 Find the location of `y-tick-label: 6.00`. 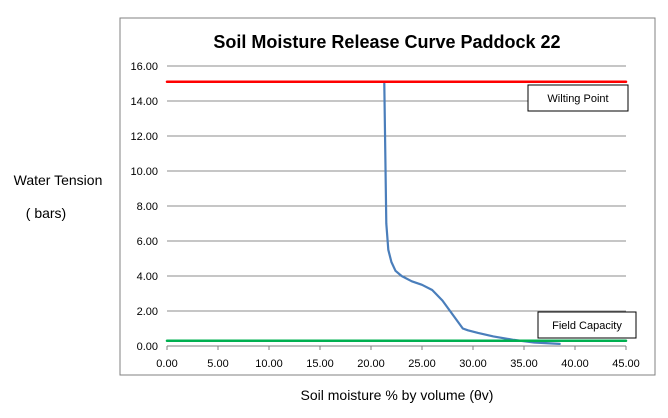

y-tick-label: 6.00 is located at coordinates (147, 242).